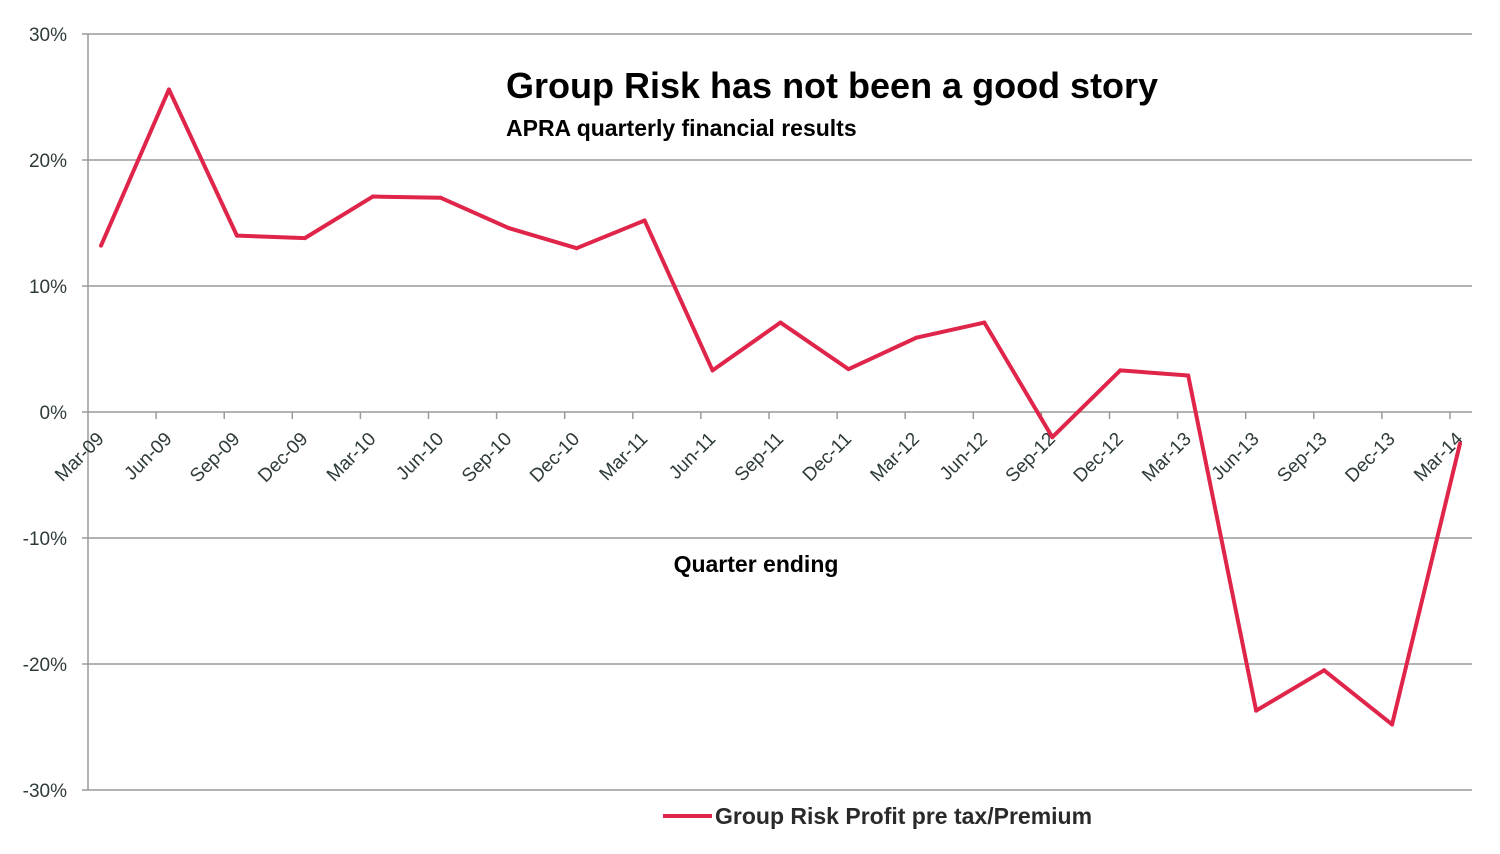 The height and width of the screenshot is (854, 1500). I want to click on y-tick-label: -20%, so click(45, 665).